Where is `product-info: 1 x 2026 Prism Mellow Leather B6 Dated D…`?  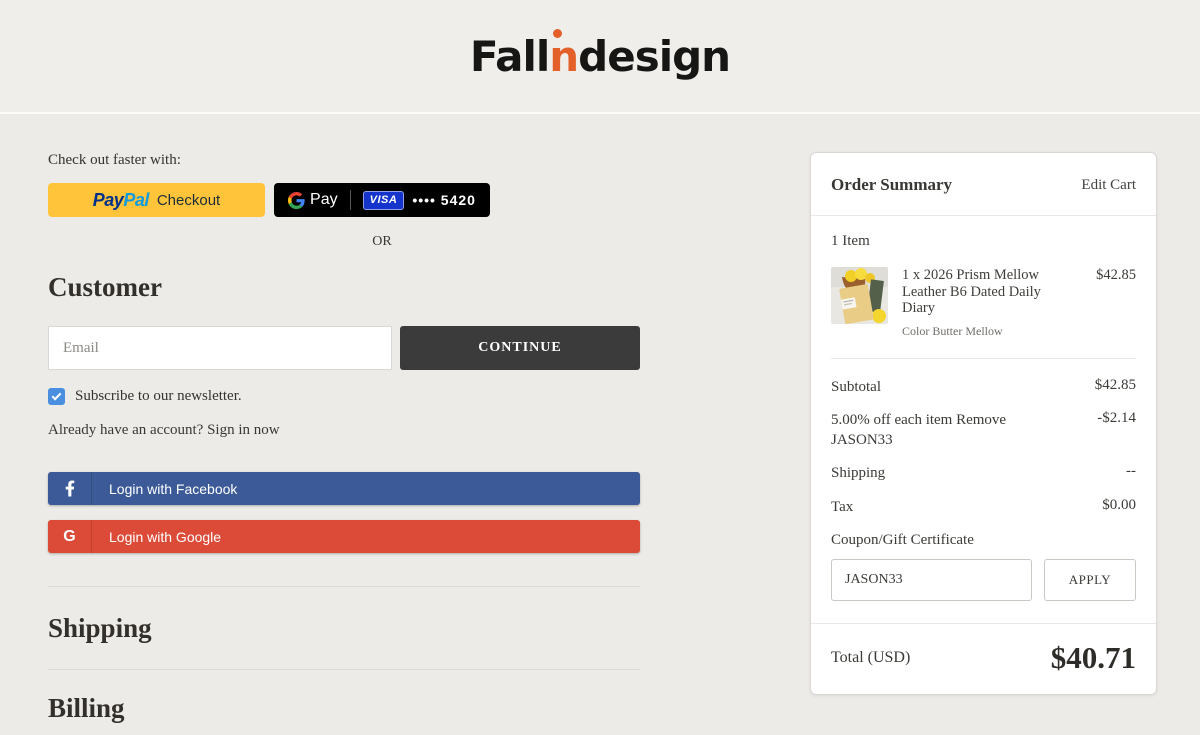
product-info: 1 x 2026 Prism Mellow Leather B6 Dated D… is located at coordinates (980, 303).